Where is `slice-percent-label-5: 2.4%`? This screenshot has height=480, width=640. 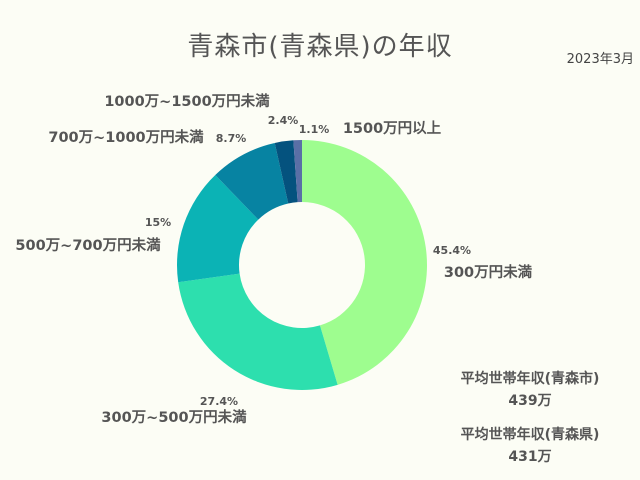 slice-percent-label-5: 2.4% is located at coordinates (283, 120).